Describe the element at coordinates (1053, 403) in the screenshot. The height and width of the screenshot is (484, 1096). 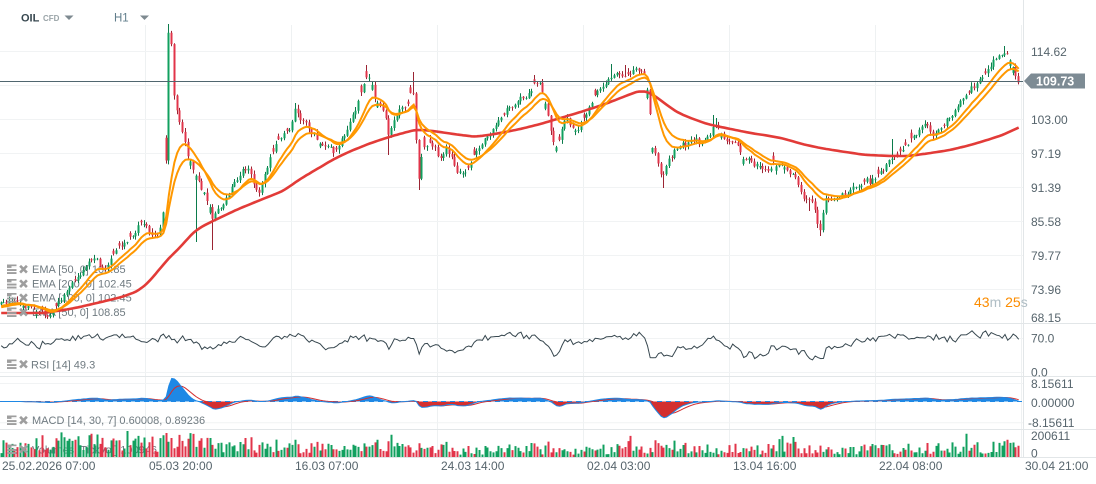
I see `svg-text: 0.00000` at that location.